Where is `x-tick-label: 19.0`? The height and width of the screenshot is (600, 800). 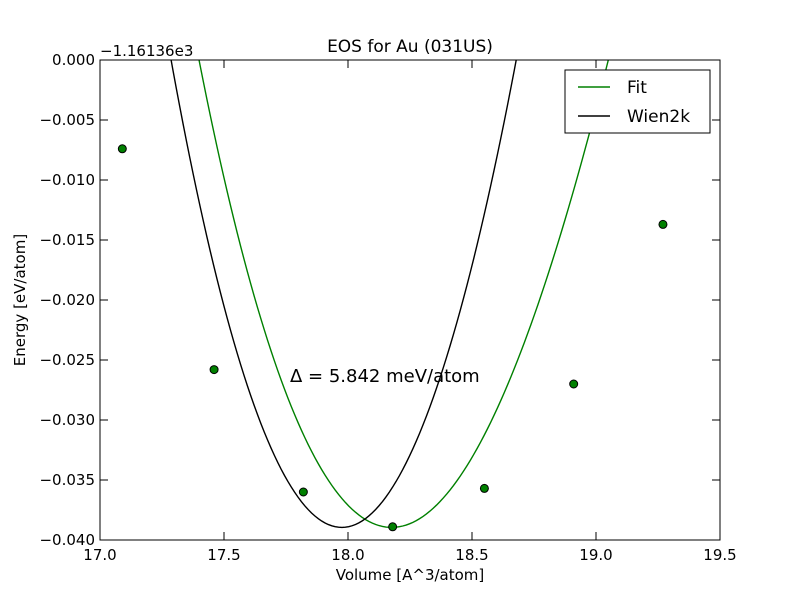 x-tick-label: 19.0 is located at coordinates (595, 555).